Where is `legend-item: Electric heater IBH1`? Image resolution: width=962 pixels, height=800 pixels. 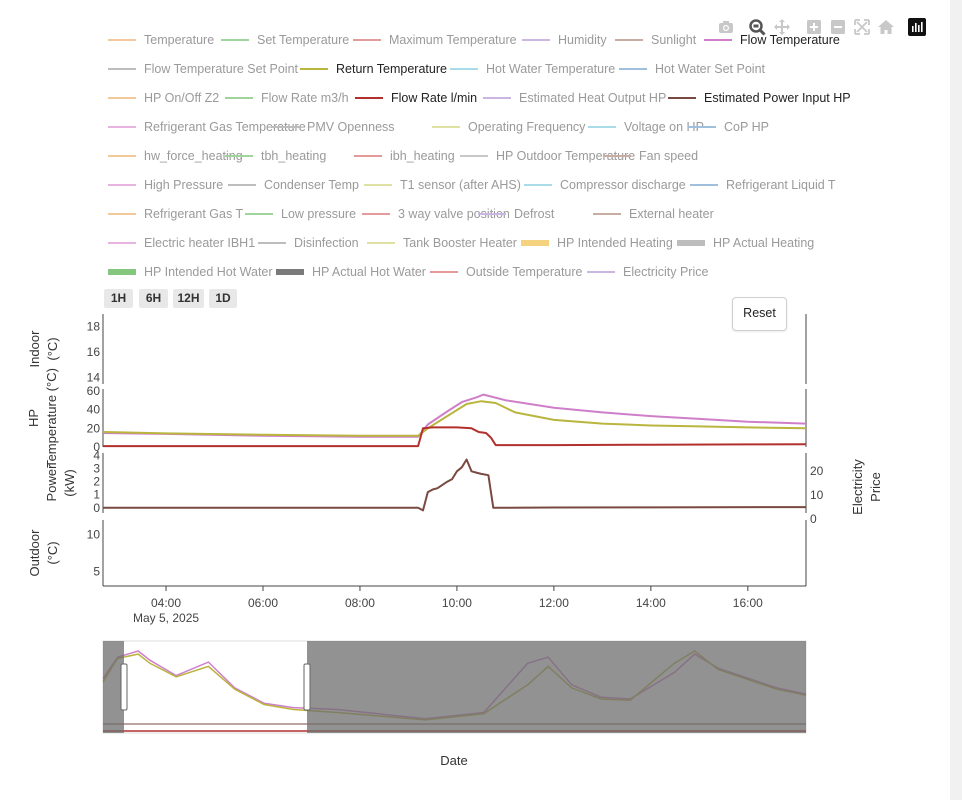 legend-item: Electric heater IBH1 is located at coordinates (181, 243).